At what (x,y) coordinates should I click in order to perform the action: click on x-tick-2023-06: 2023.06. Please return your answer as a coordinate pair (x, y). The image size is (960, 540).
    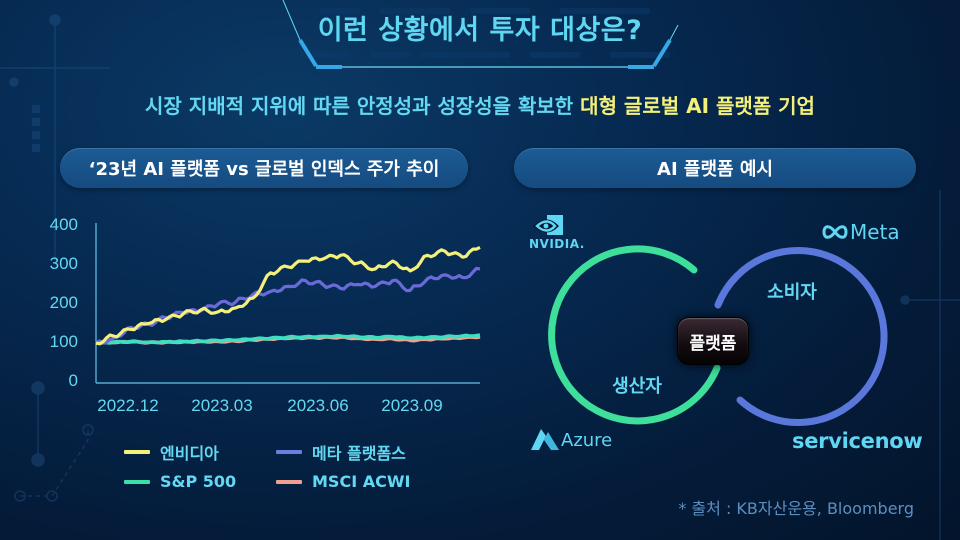
    Looking at the image, I should click on (318, 405).